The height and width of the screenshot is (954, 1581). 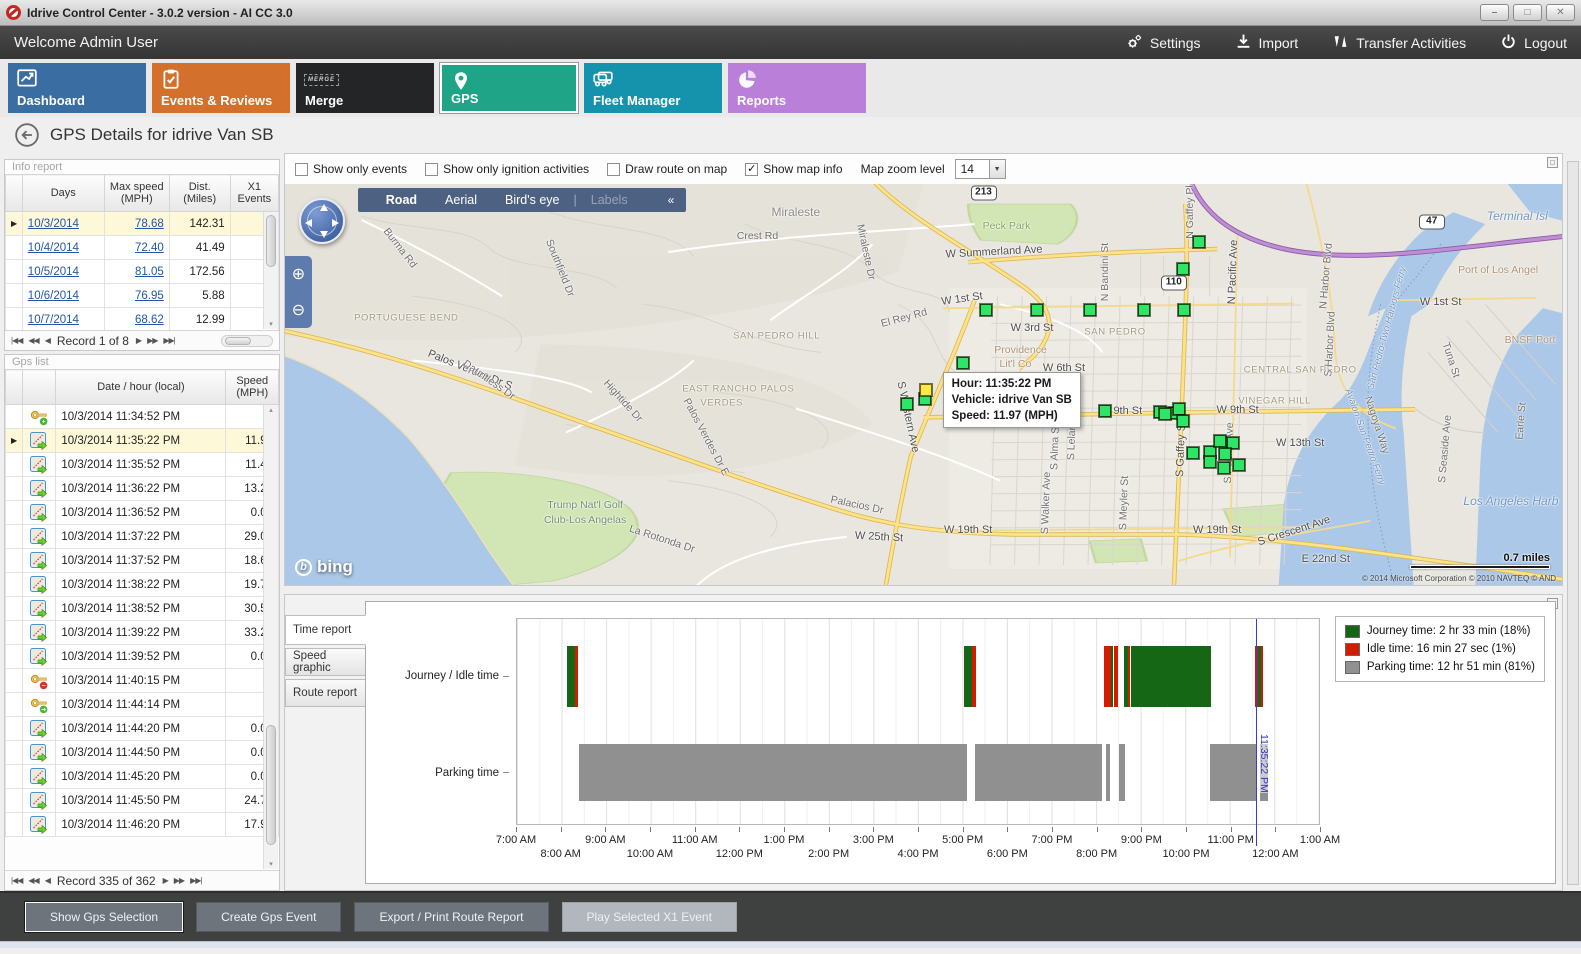 What do you see at coordinates (269, 917) in the screenshot?
I see `create-gps-event-button: Create Gps Event` at bounding box center [269, 917].